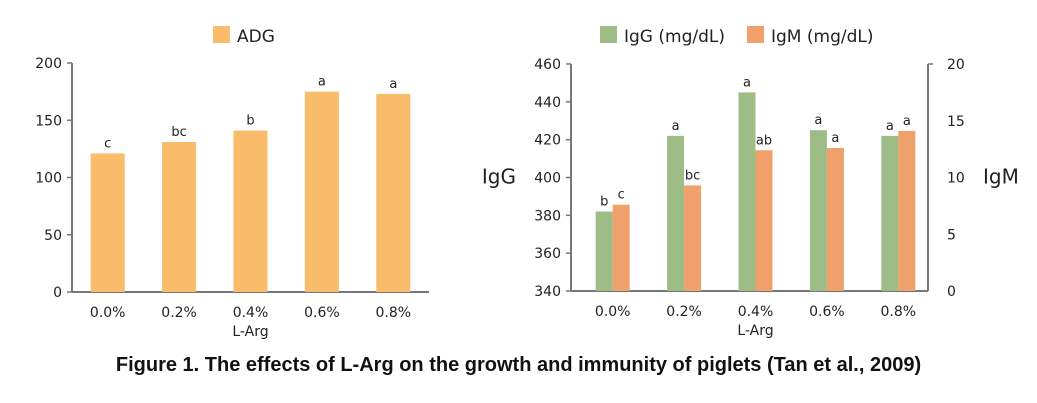 This screenshot has height=403, width=1037. What do you see at coordinates (48, 179) in the screenshot?
I see `y-tick-label: 100` at bounding box center [48, 179].